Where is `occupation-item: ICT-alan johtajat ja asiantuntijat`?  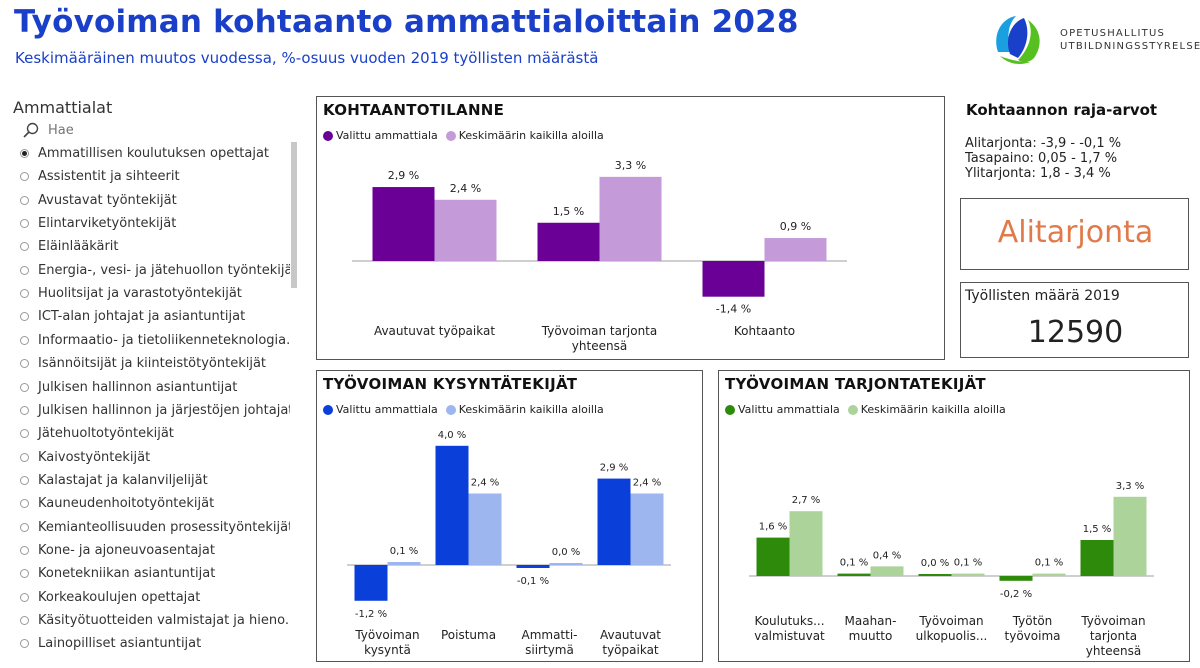
occupation-item: ICT-alan johtajat ja asiantuntijat is located at coordinates (155, 316).